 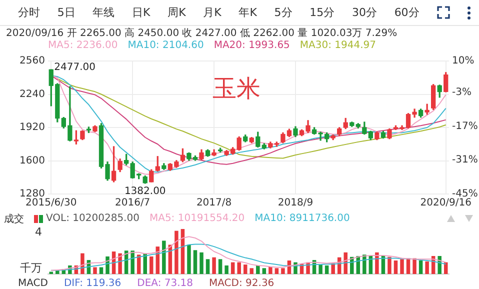 What do you see at coordinates (31, 267) in the screenshot?
I see `text: 千万` at bounding box center [31, 267].